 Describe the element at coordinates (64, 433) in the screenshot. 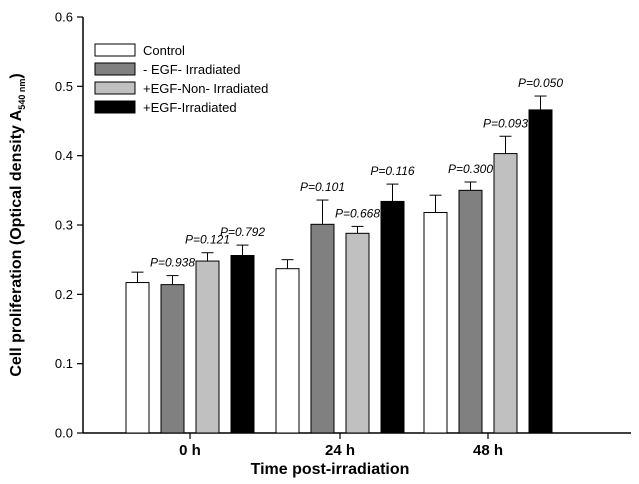

I see `y-tick-label: 0.0` at that location.